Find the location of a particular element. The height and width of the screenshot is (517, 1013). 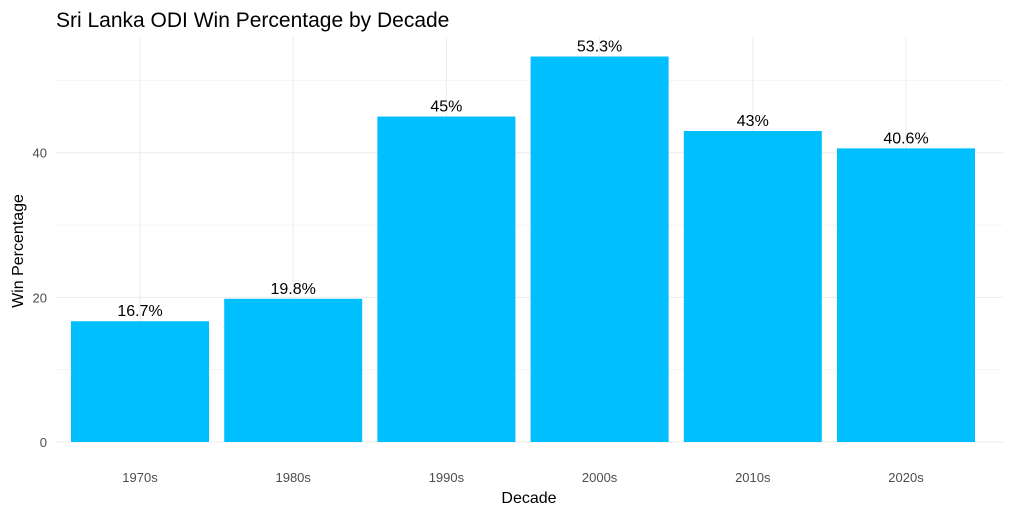

data-label-1990s: 45% is located at coordinates (446, 107).